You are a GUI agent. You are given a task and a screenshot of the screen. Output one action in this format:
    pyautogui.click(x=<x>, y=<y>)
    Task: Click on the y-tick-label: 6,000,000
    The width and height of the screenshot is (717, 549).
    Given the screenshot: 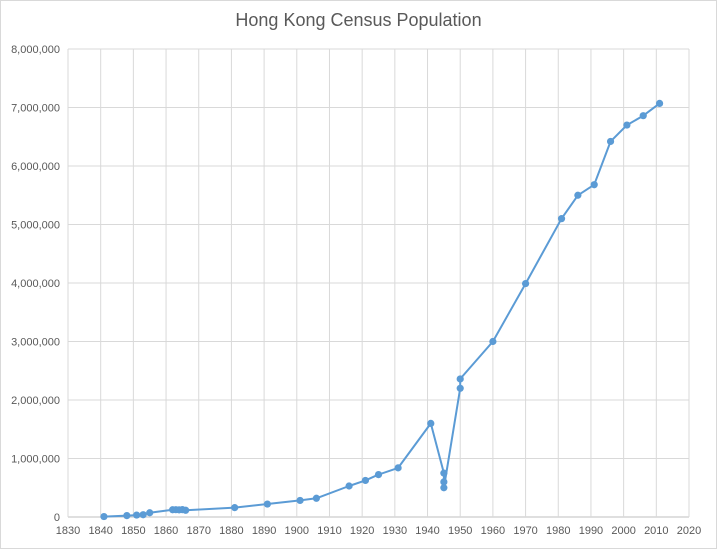 What is the action you would take?
    pyautogui.click(x=35, y=167)
    